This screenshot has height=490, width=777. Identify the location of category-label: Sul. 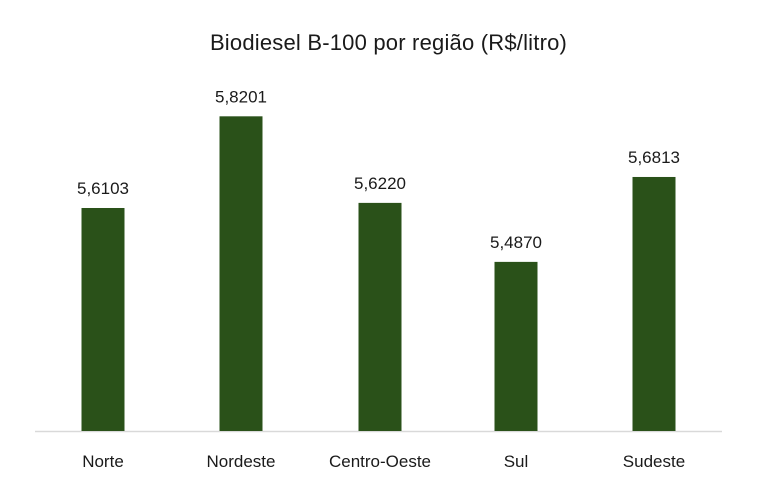
(516, 461).